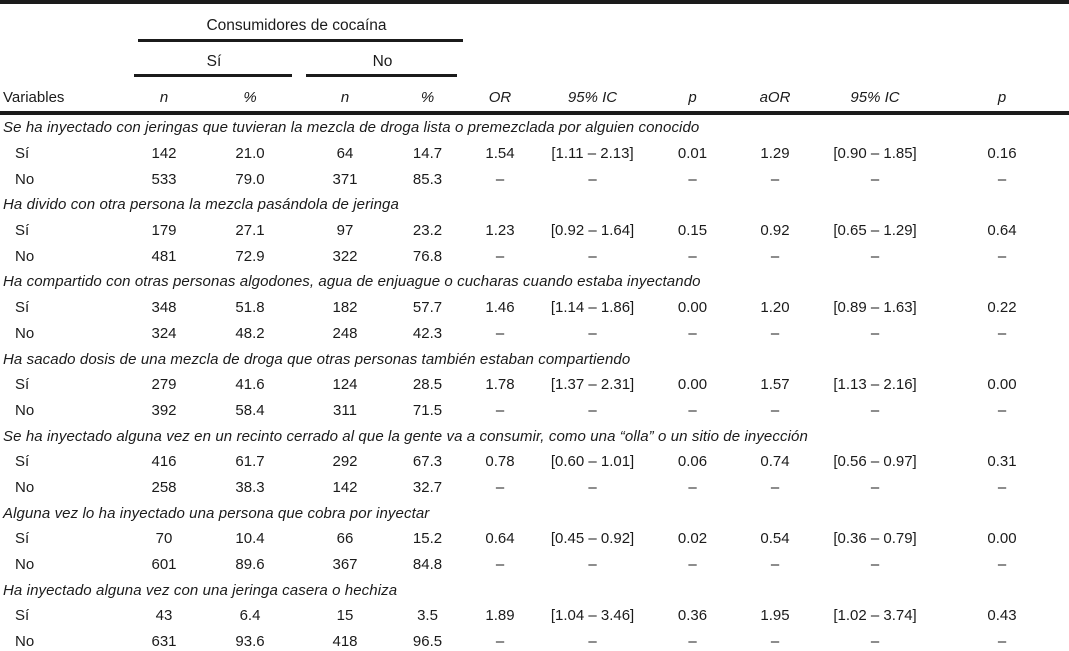 The width and height of the screenshot is (1069, 651). Describe the element at coordinates (345, 539) in the screenshot. I see `table-cell: 66` at that location.